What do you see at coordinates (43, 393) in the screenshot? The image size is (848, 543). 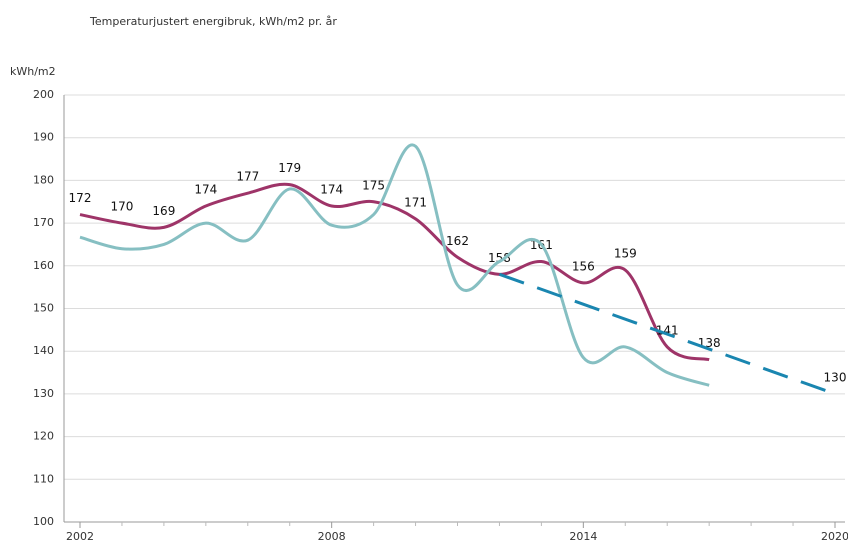 I see `y-tick-label: 130` at bounding box center [43, 393].